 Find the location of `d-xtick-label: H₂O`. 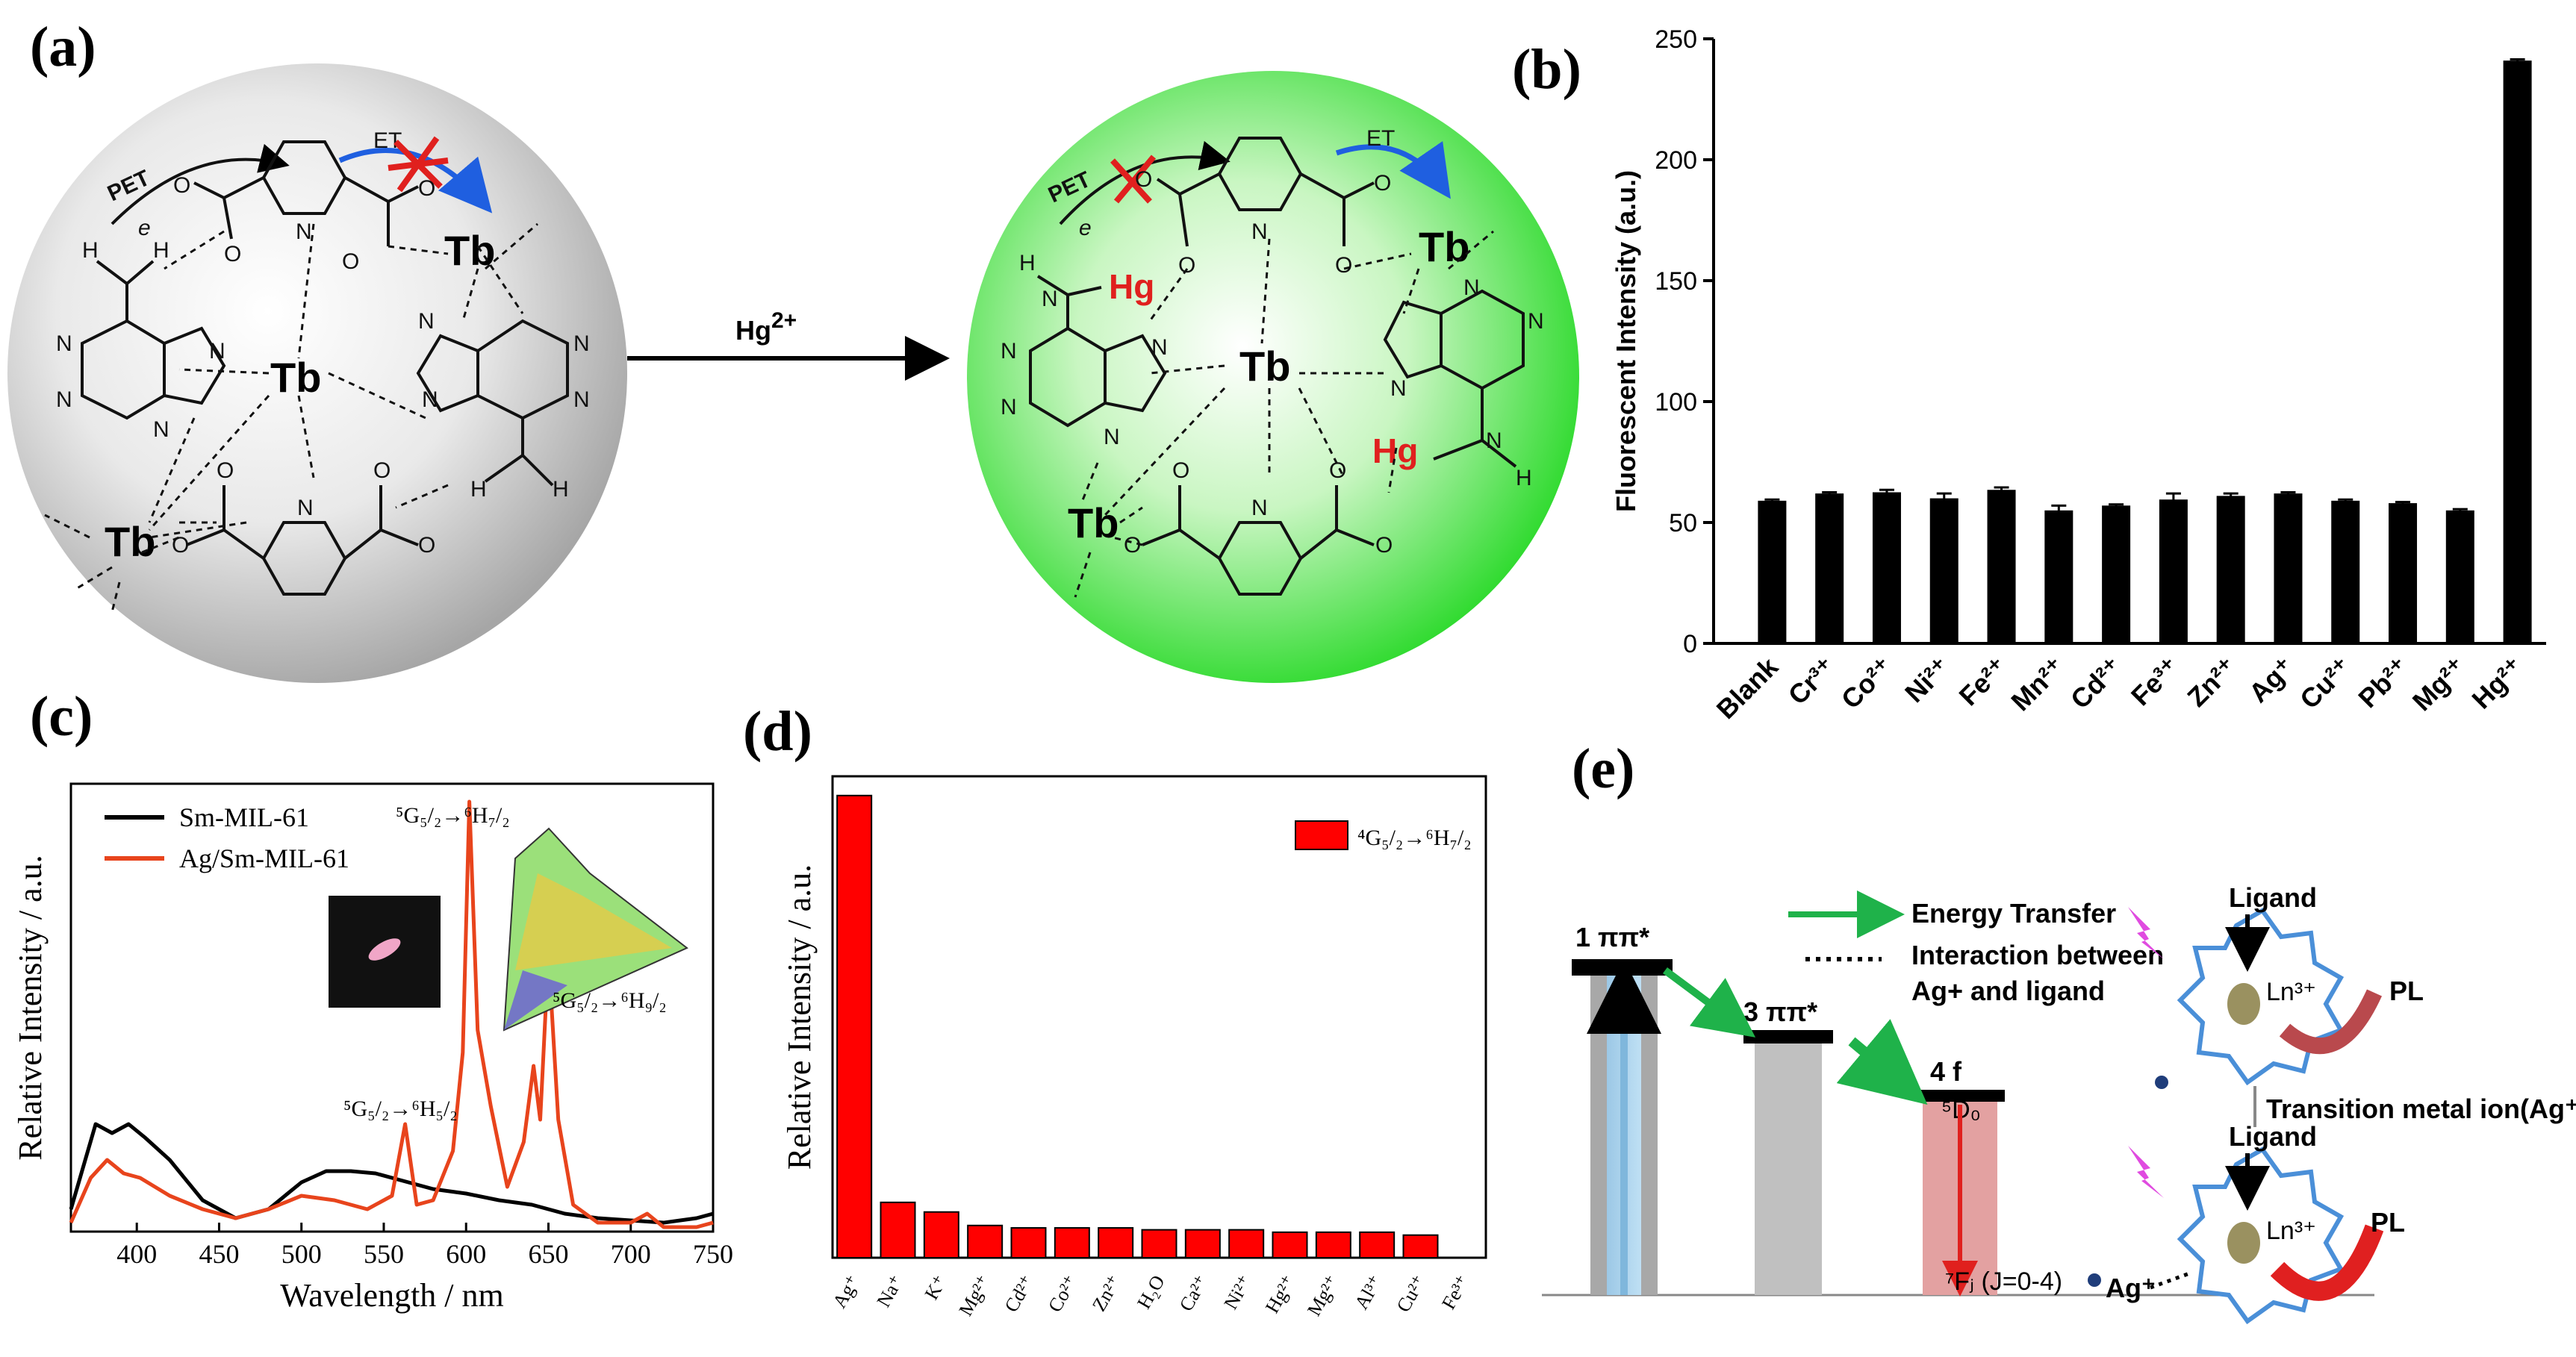

d-xtick-label: H₂O is located at coordinates (1151, 1292).